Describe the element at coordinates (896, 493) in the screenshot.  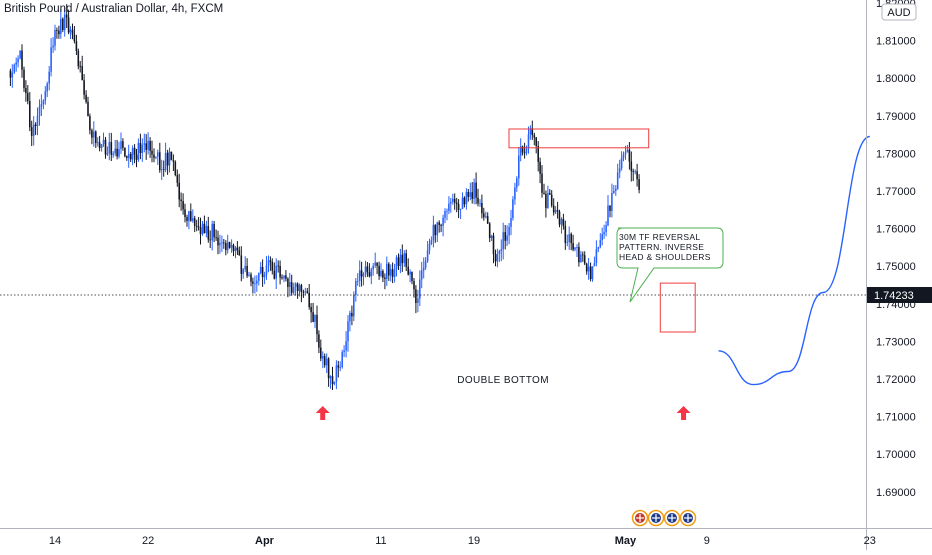
I see `price-tick-label: 1.69000` at that location.